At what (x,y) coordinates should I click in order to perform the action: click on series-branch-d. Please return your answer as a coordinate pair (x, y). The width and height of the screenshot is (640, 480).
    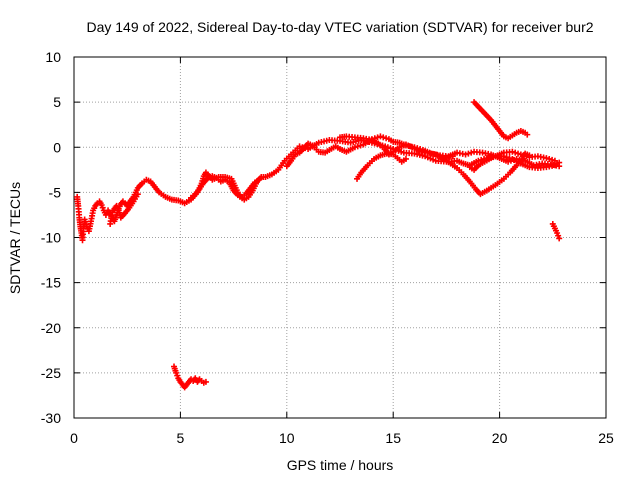
    Looking at the image, I should click on (396, 147).